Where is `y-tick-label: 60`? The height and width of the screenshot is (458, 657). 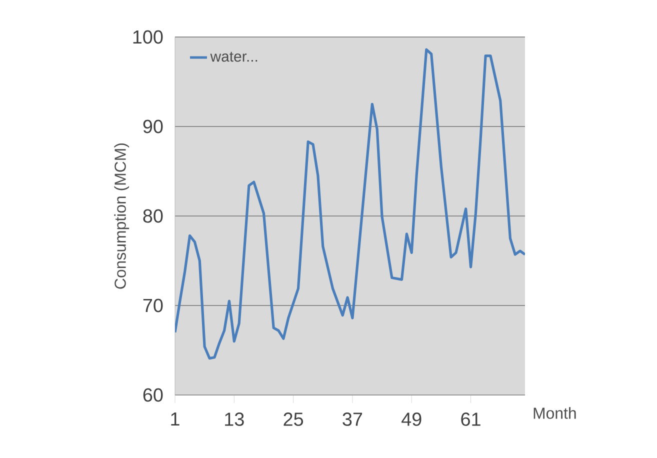 y-tick-label: 60 is located at coordinates (153, 395).